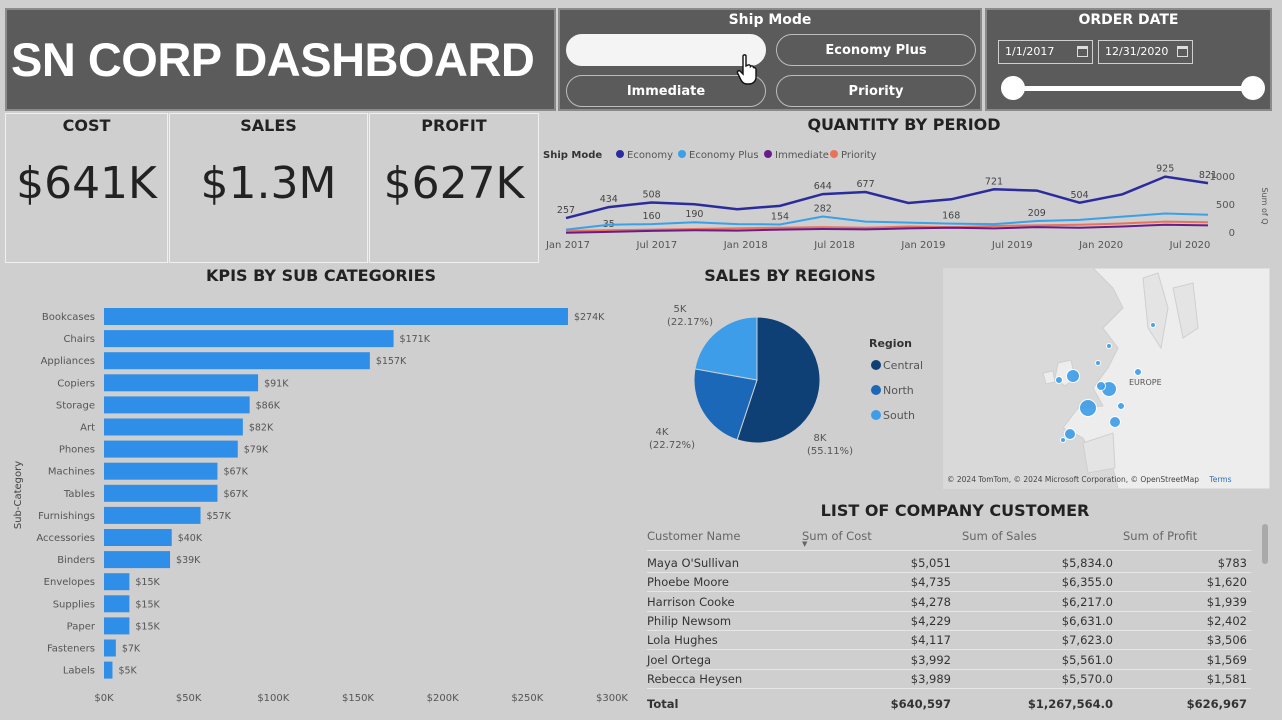 This screenshot has height=720, width=1282. I want to click on map-terms-link: Terms, so click(1220, 479).